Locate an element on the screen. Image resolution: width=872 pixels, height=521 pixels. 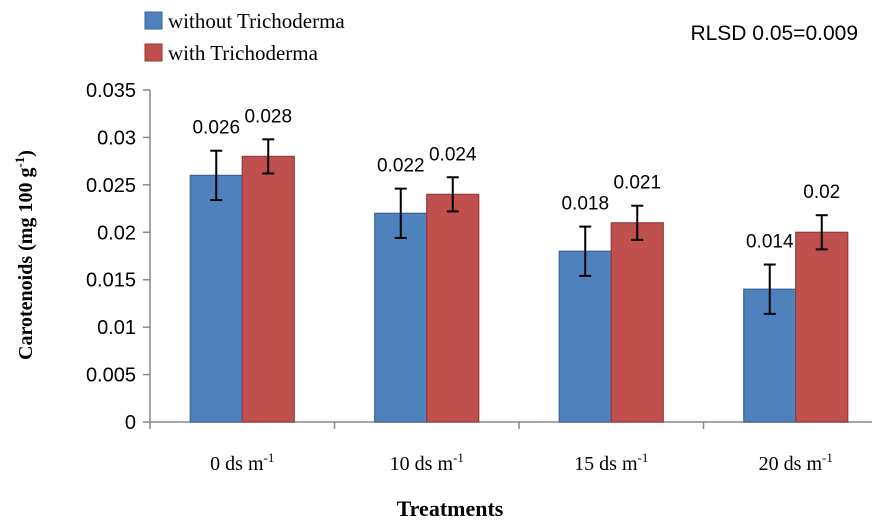
x-tick-label: 15 ds m-1 is located at coordinates (611, 462).